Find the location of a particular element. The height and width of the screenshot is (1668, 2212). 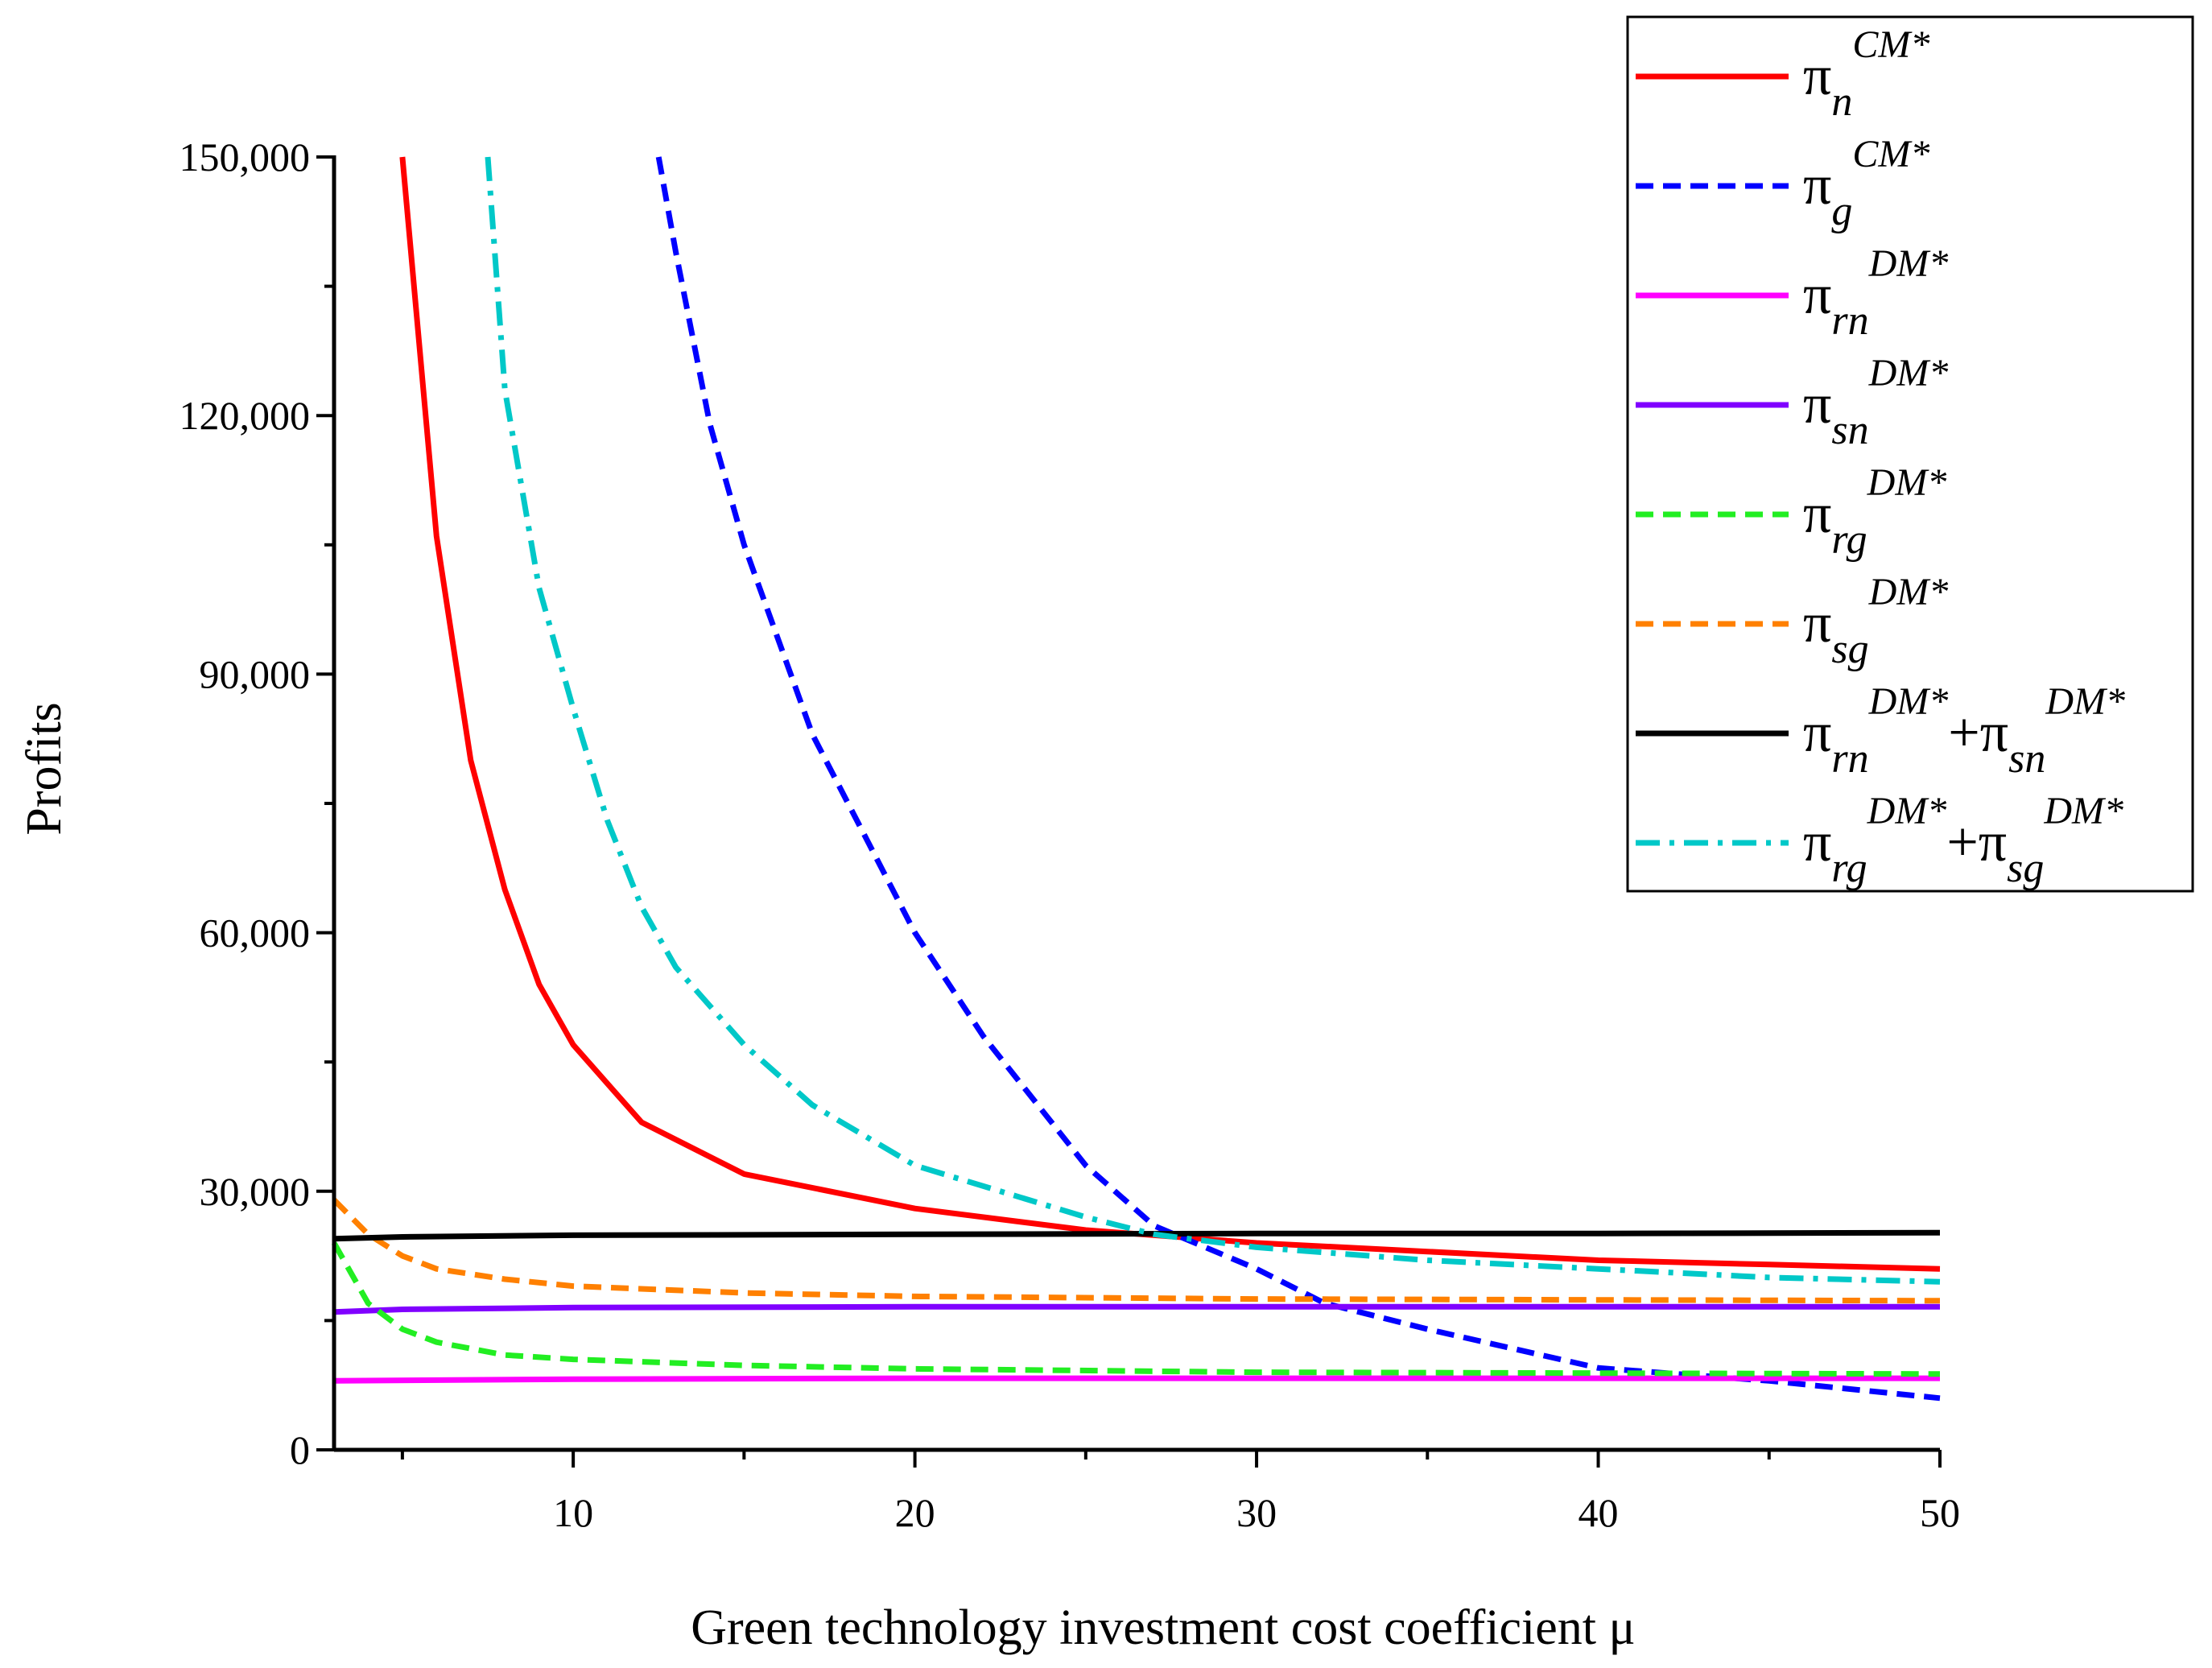

legend-entry-7: πrnDM*+πsnDM* is located at coordinates (1881, 731).